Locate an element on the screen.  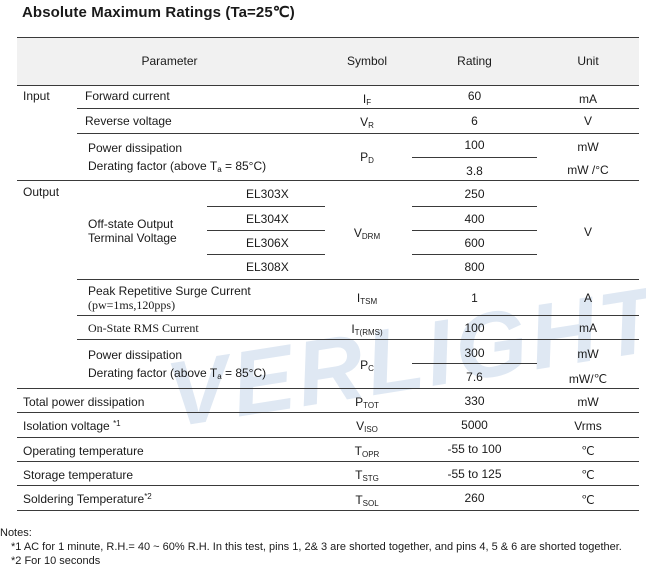
input-derating-rating: 3.8 is located at coordinates (474, 171).